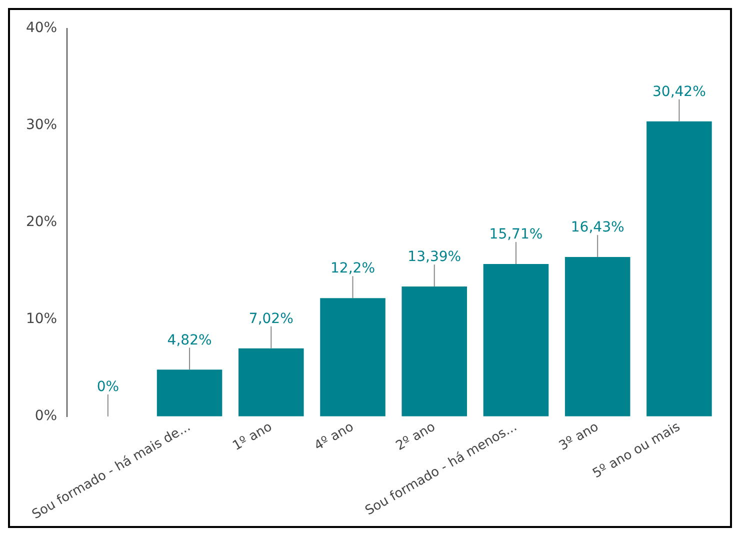 The height and width of the screenshot is (536, 740). I want to click on data-label: 30,42%, so click(679, 92).